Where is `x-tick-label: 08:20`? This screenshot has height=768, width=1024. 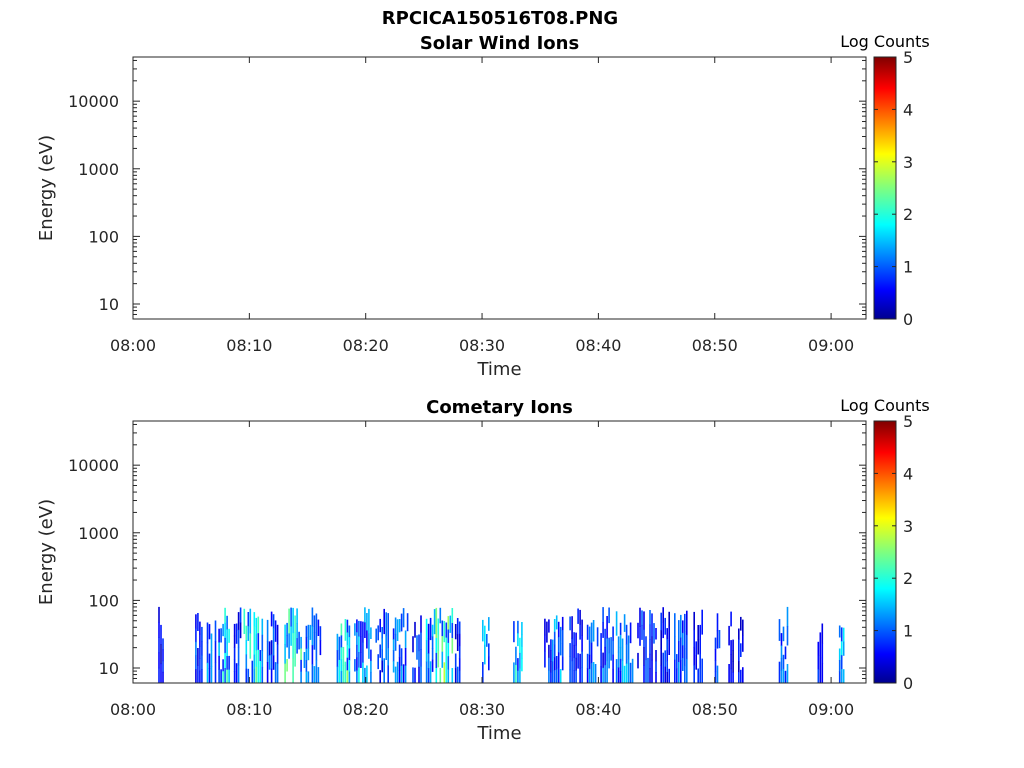 x-tick-label: 08:20 is located at coordinates (366, 345).